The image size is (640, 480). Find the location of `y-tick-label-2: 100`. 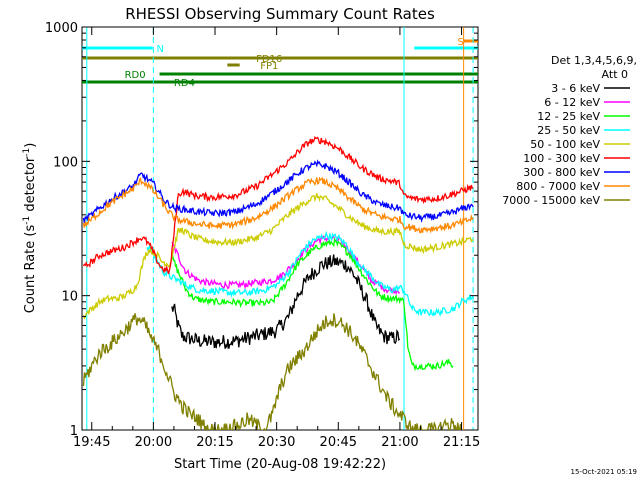

y-tick-label-2: 100 is located at coordinates (65, 162).